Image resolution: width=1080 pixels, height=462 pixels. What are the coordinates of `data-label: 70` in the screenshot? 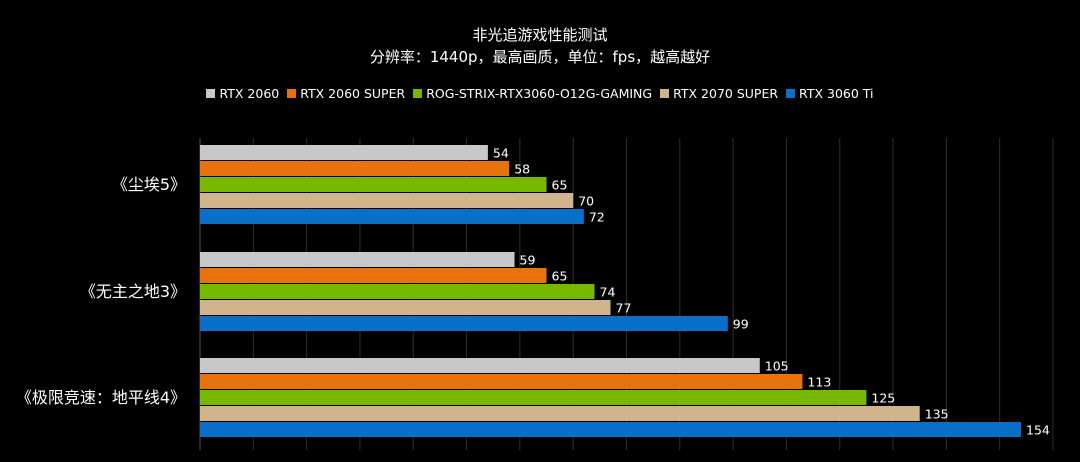 It's located at (586, 201).